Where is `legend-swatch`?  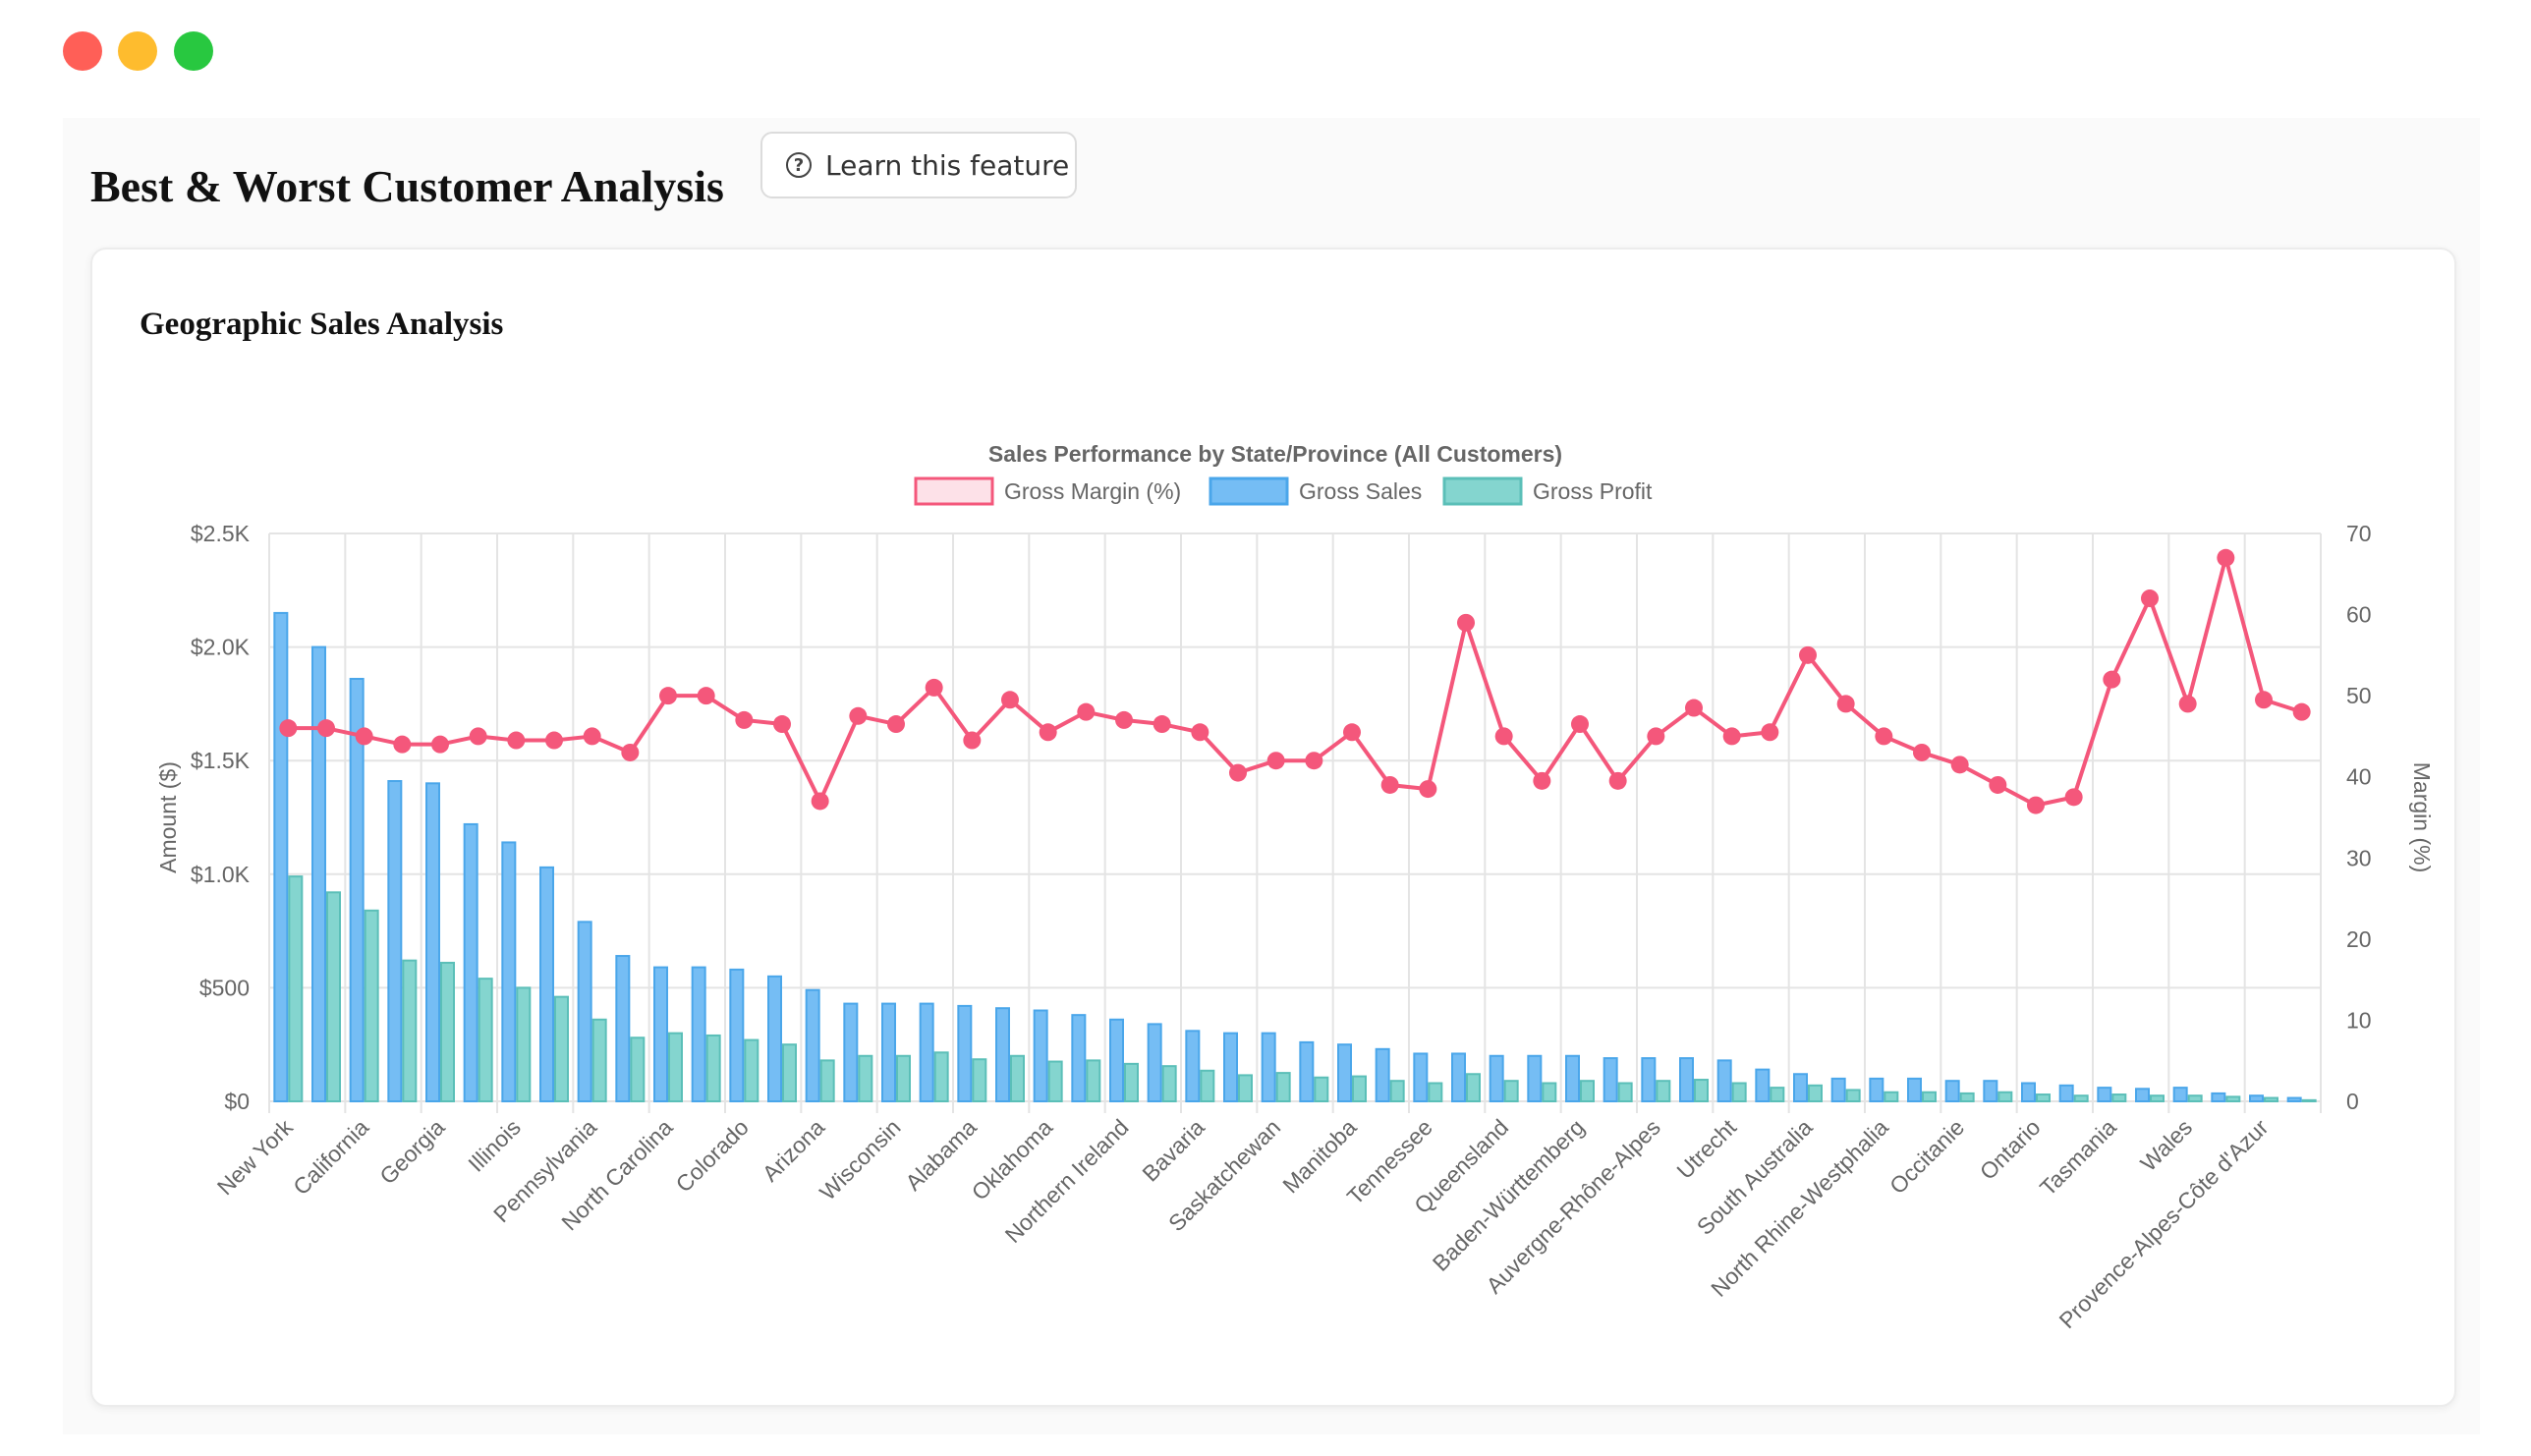
legend-swatch is located at coordinates (954, 491).